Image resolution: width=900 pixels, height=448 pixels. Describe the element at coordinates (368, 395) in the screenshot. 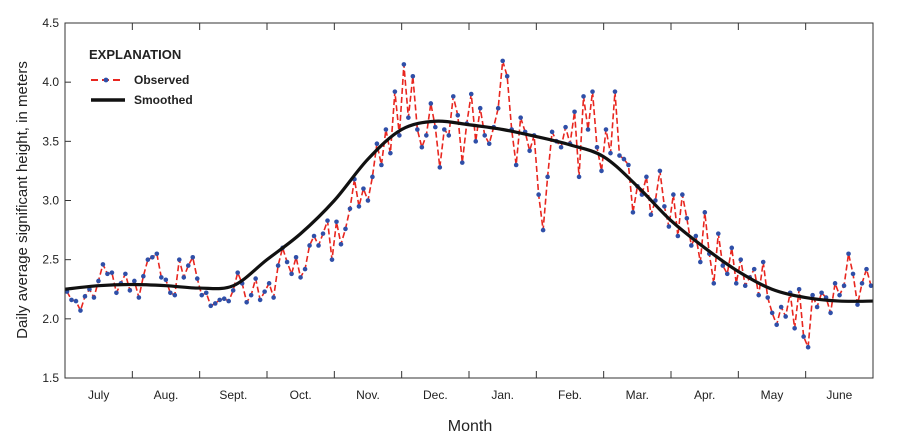

I see `x-tick-label: Nov.` at that location.